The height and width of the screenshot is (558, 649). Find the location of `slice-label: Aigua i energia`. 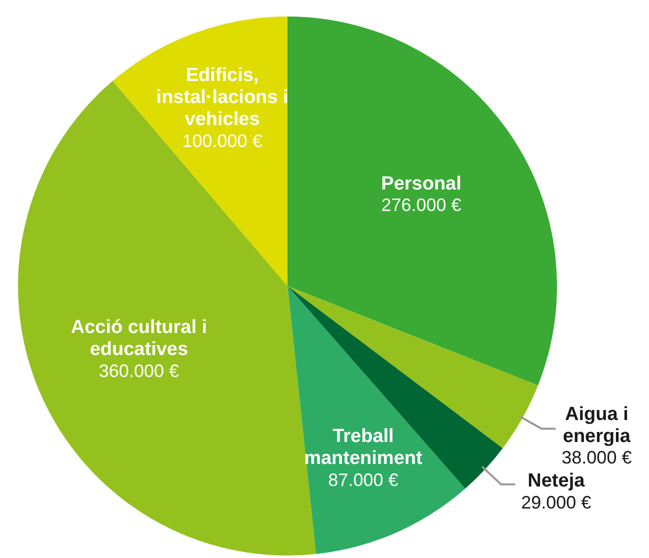

slice-label: Aigua i energia is located at coordinates (596, 426).